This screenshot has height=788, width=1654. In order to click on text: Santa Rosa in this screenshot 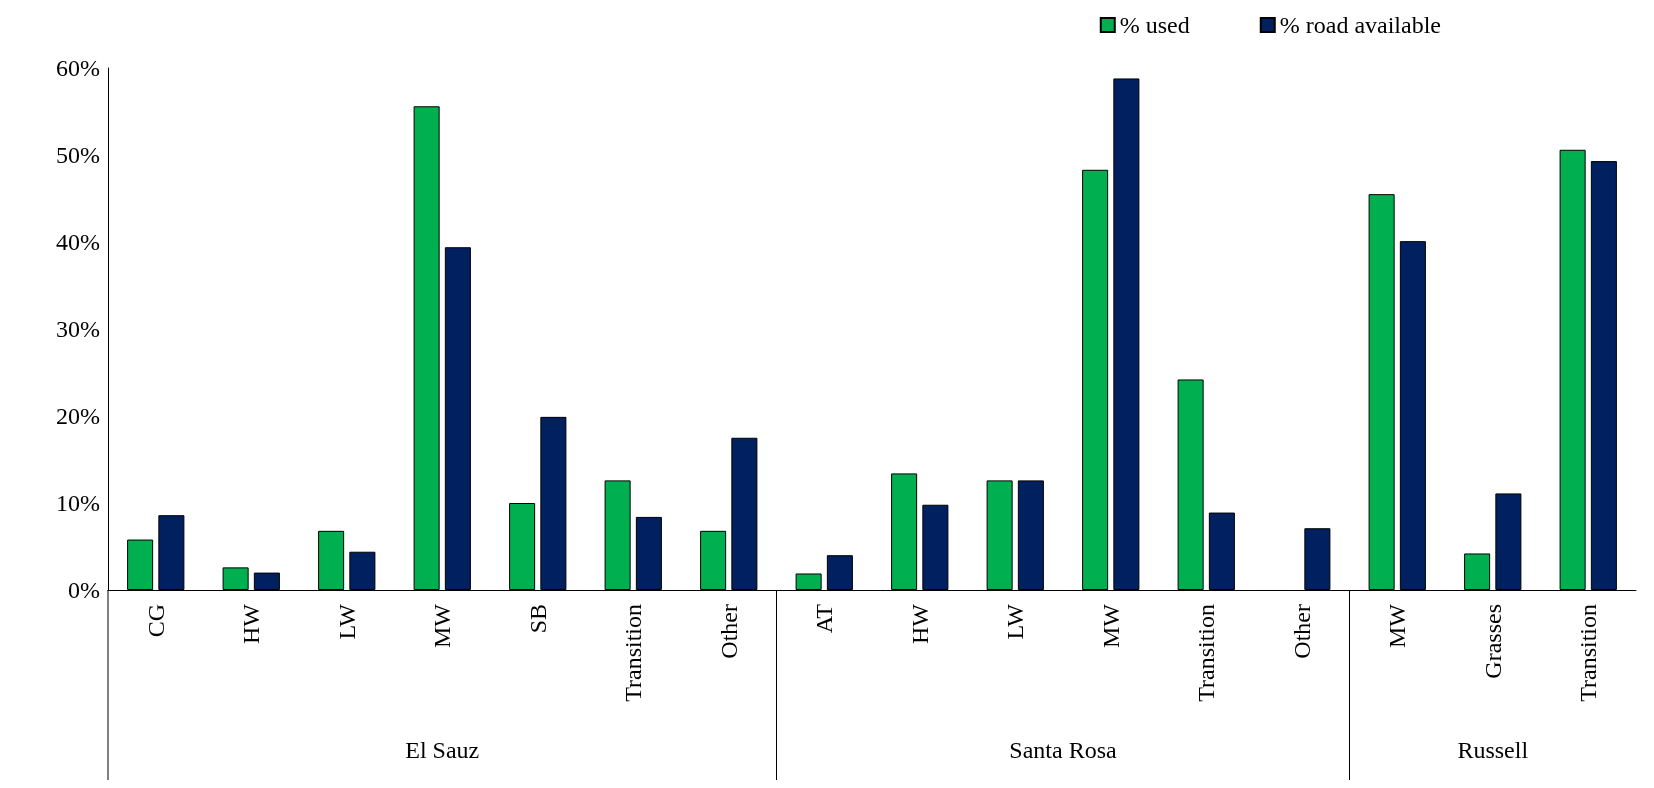, I will do `click(1063, 750)`.